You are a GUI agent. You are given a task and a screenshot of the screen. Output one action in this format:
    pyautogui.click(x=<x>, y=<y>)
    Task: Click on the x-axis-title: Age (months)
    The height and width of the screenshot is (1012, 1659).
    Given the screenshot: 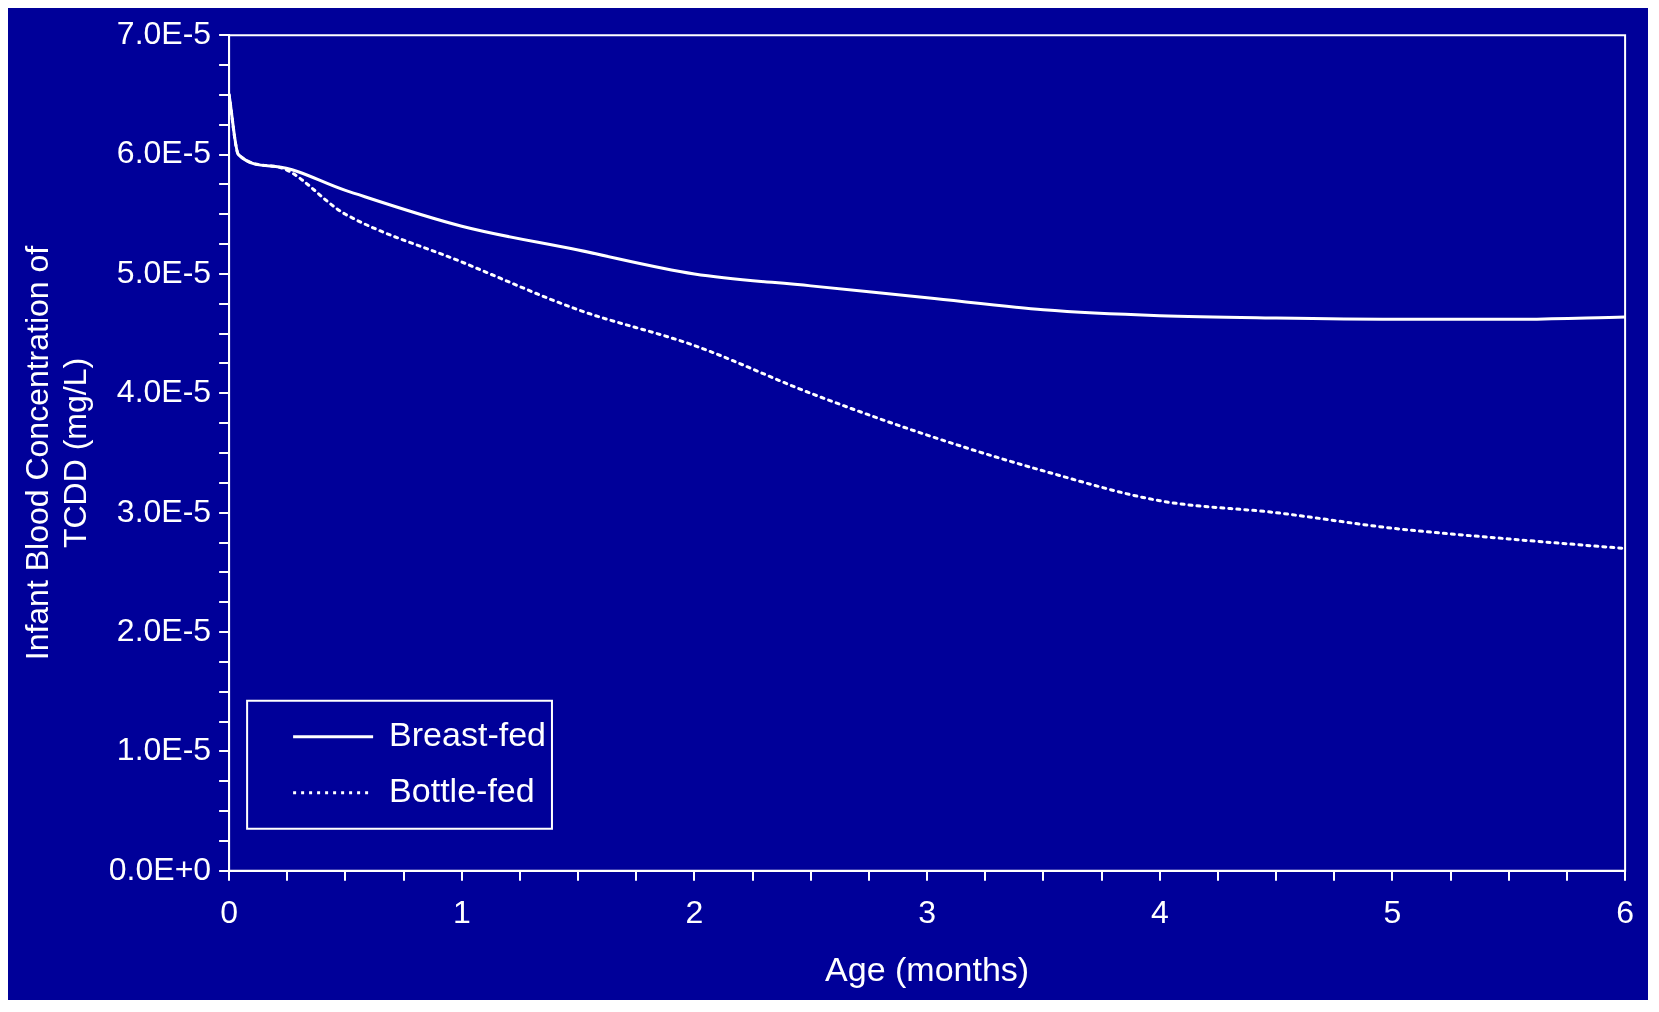 What is the action you would take?
    pyautogui.click(x=927, y=968)
    